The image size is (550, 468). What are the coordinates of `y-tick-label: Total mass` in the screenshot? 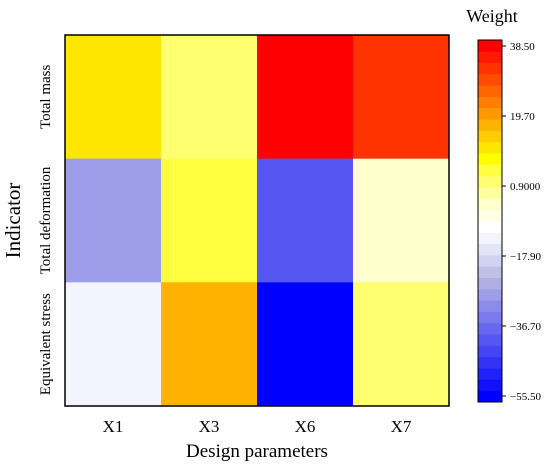 It's located at (46, 96).